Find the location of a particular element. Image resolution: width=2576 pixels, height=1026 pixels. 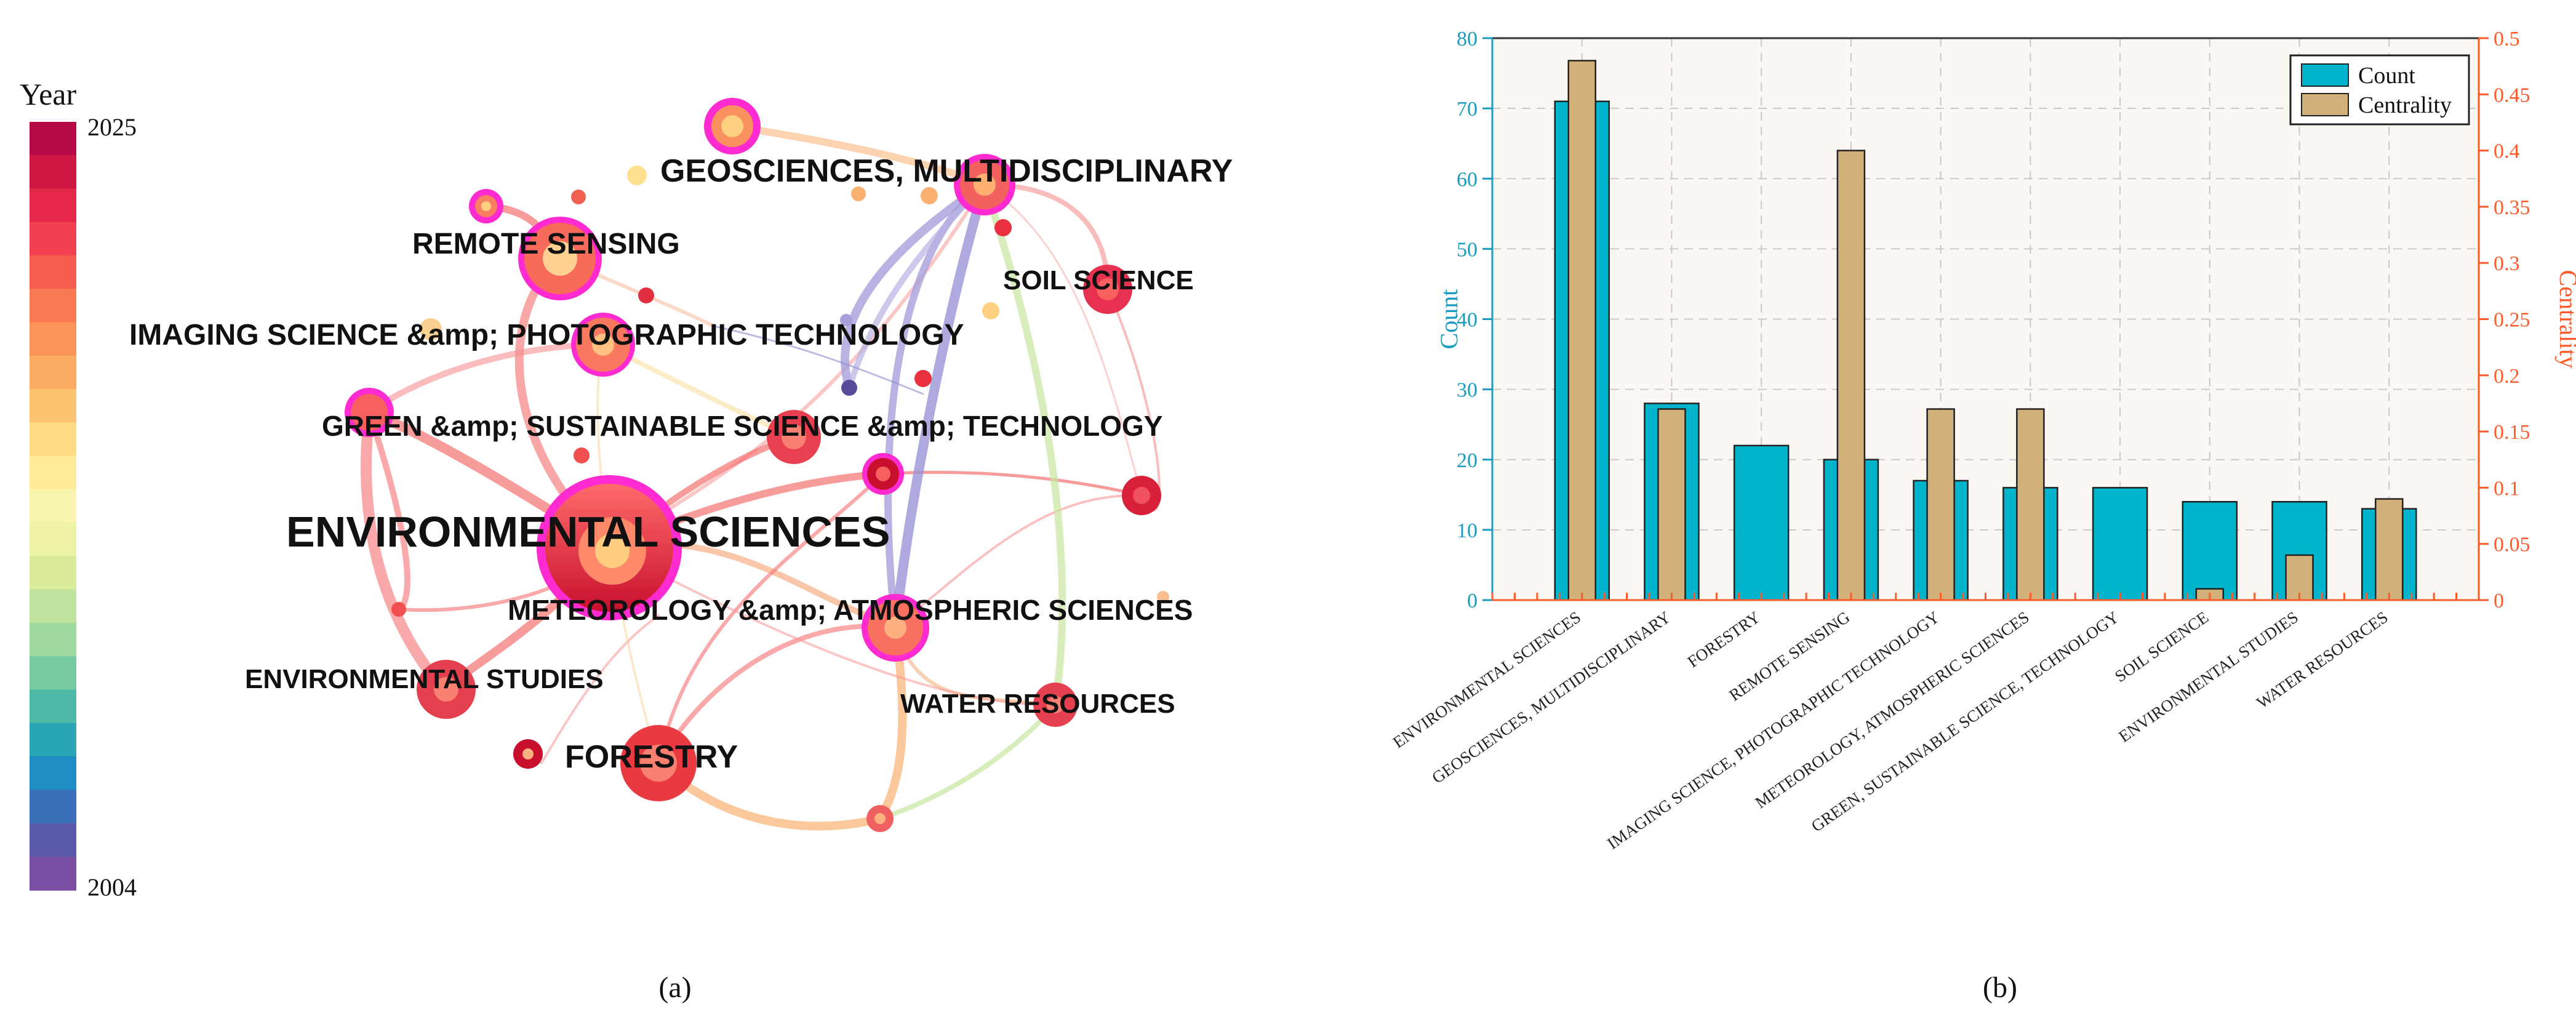

y2-tick-label: 0.25 is located at coordinates (2512, 320).